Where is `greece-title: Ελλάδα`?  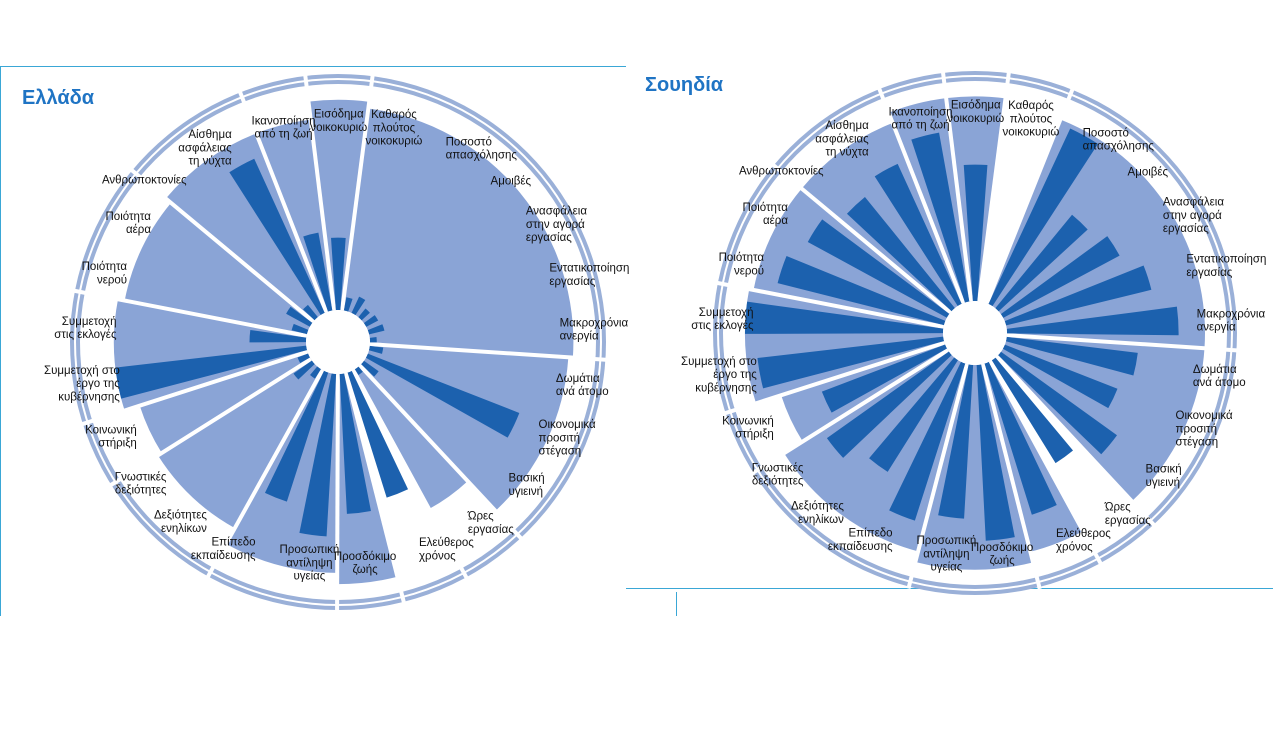
greece-title: Ελλάδα is located at coordinates (58, 98).